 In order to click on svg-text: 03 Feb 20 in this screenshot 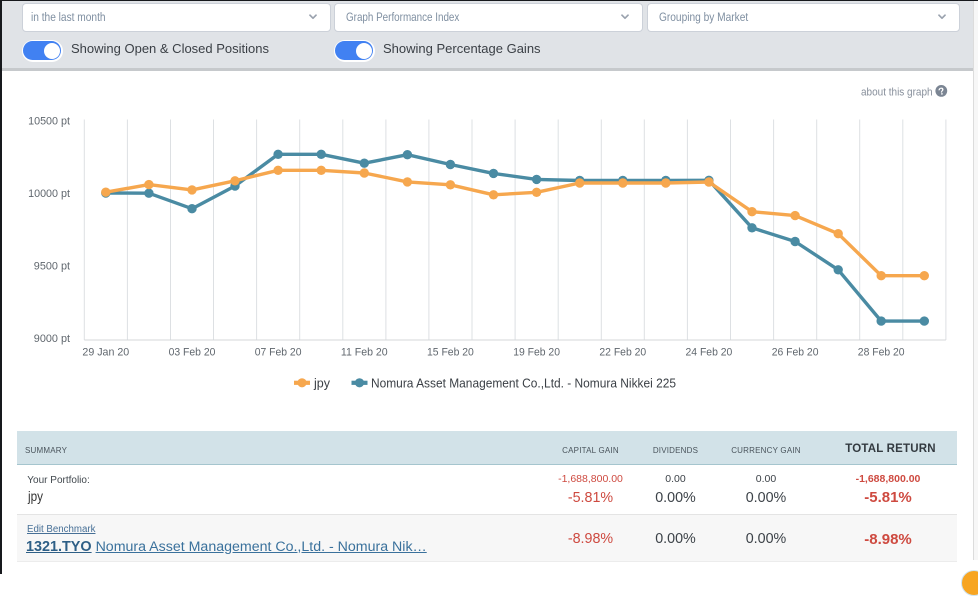, I will do `click(192, 352)`.